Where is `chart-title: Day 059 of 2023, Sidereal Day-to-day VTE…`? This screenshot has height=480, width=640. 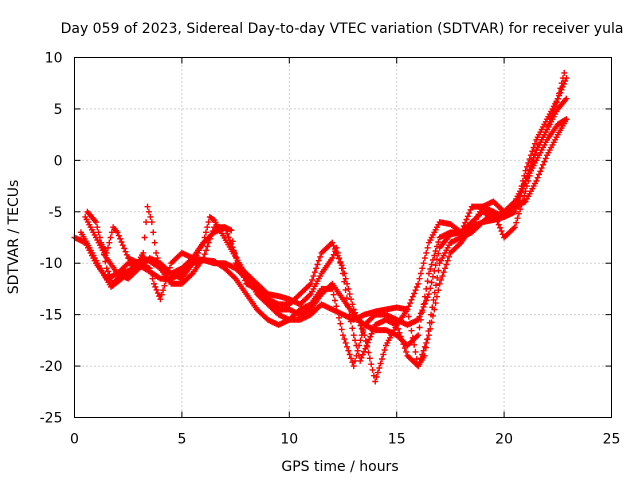 chart-title: Day 059 of 2023, Sidereal Day-to-day VTE… is located at coordinates (342, 29).